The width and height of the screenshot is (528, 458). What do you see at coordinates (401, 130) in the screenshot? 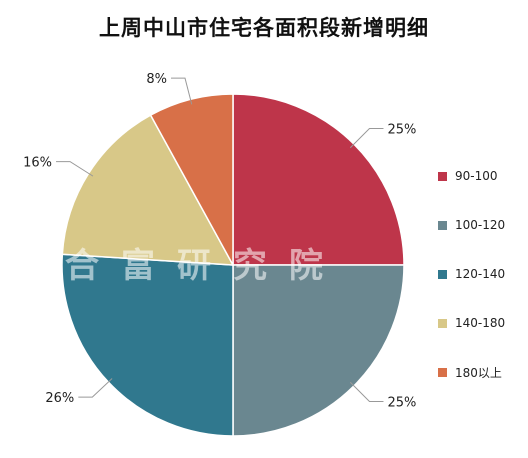
I see `data-label-0: 25%` at bounding box center [401, 130].